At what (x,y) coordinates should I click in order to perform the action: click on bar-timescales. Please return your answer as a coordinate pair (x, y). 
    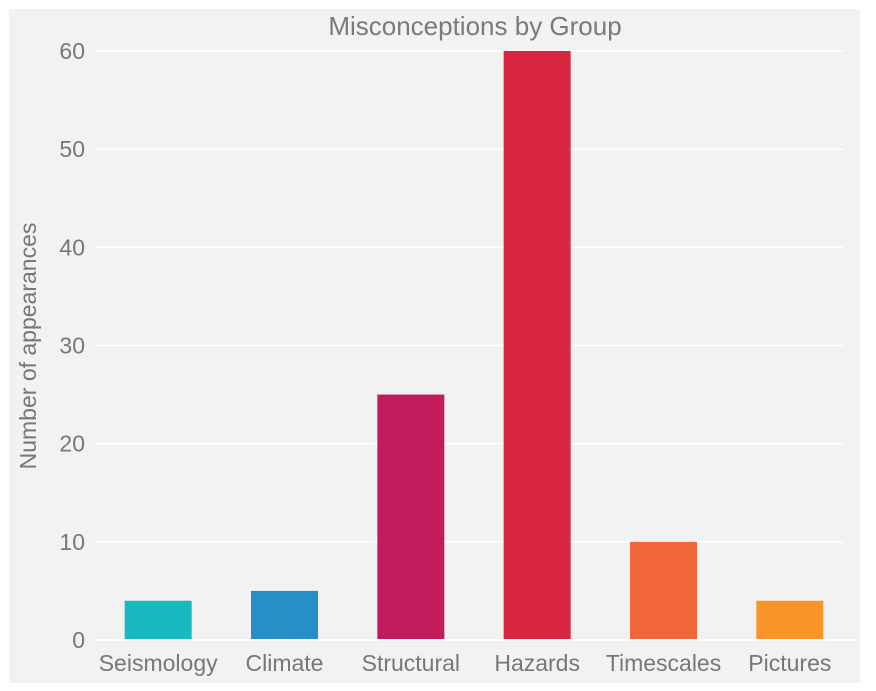
    Looking at the image, I should click on (663, 590).